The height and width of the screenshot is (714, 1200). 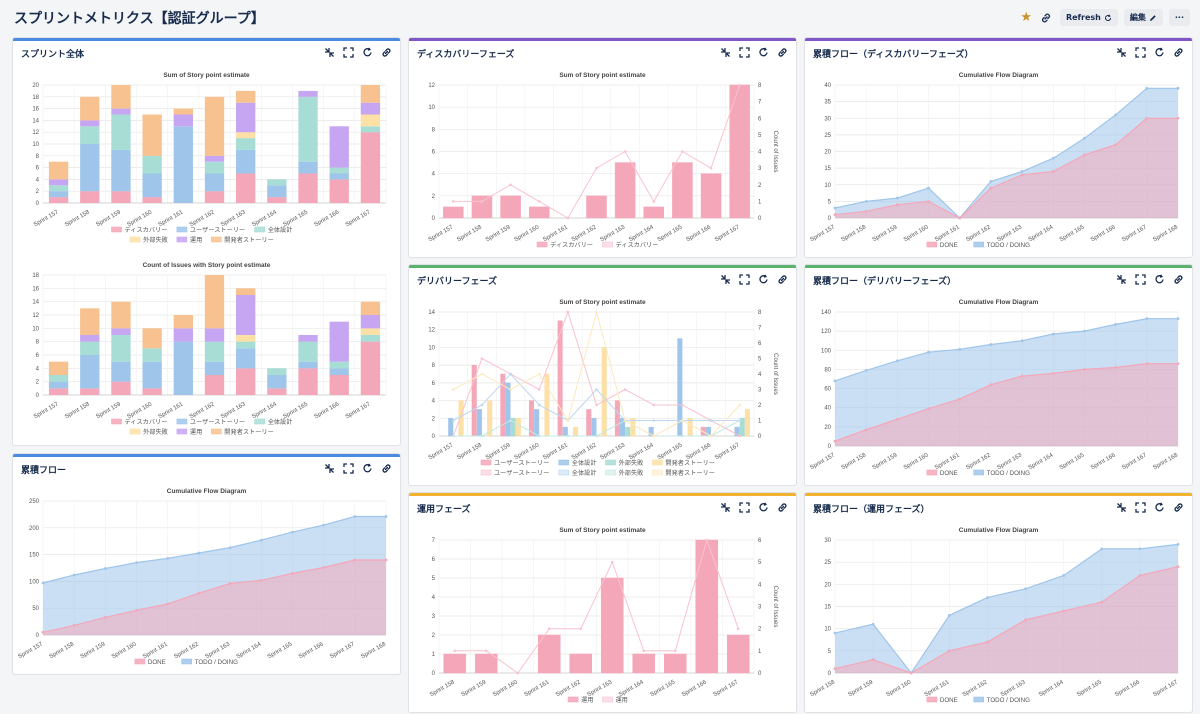 What do you see at coordinates (1006, 619) in the screenshot?
I see `area-series` at bounding box center [1006, 619].